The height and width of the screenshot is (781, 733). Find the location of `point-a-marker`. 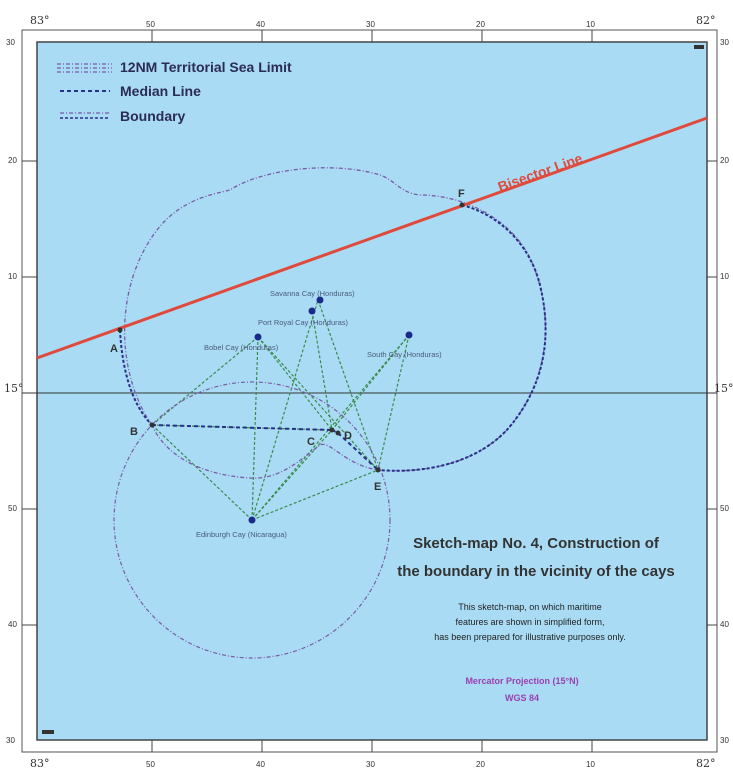

point-a-marker is located at coordinates (120, 330).